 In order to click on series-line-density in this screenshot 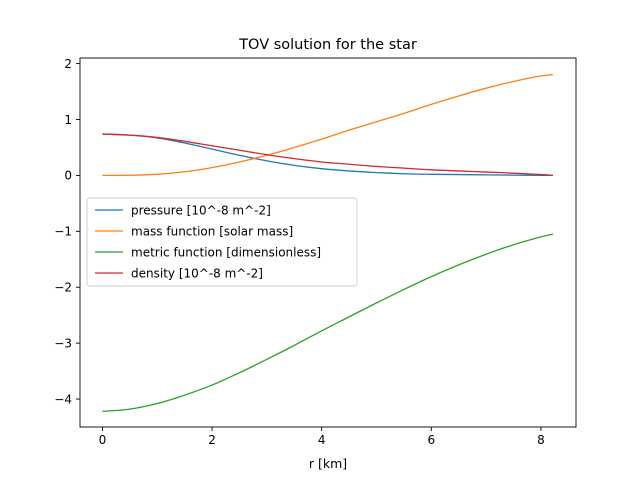, I will do `click(328, 155)`.